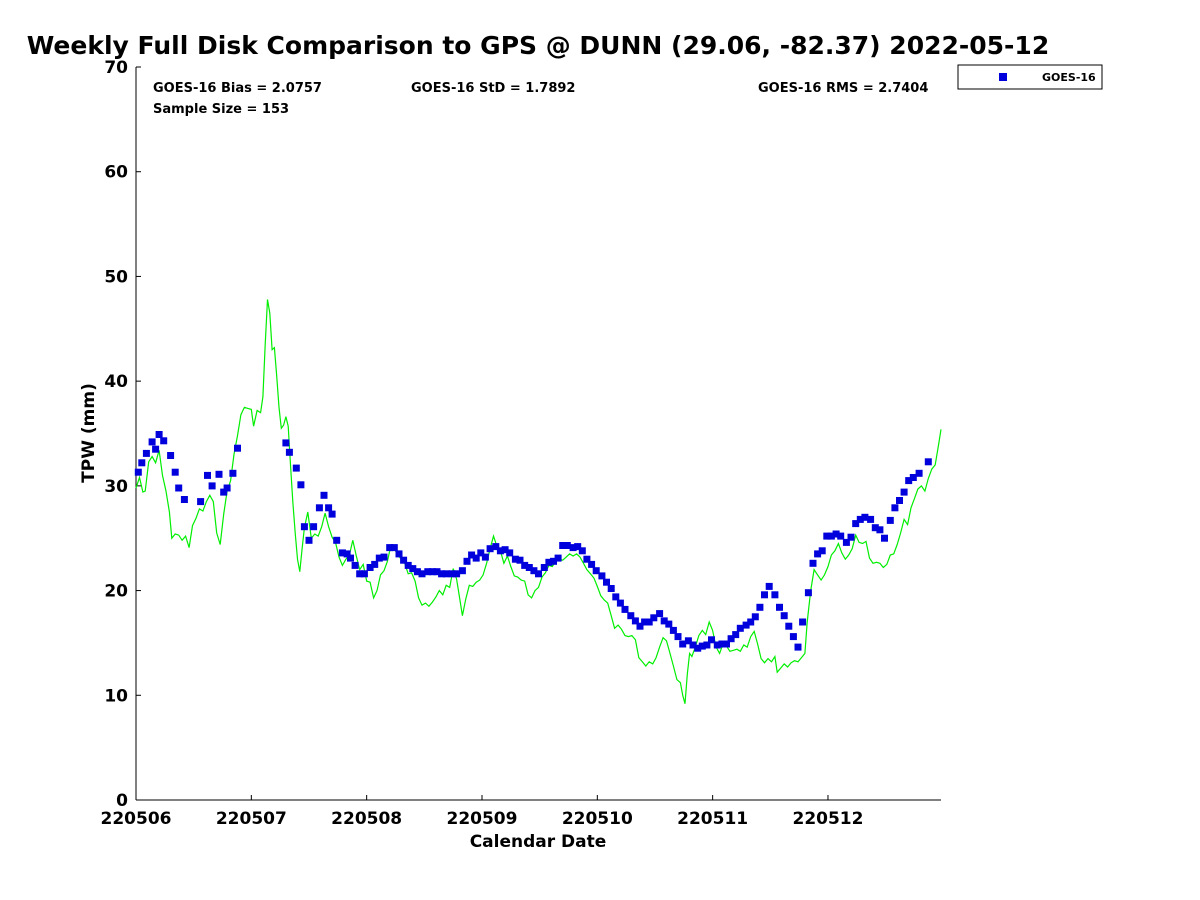 The height and width of the screenshot is (900, 1200). I want to click on legend-box, so click(1030, 77).